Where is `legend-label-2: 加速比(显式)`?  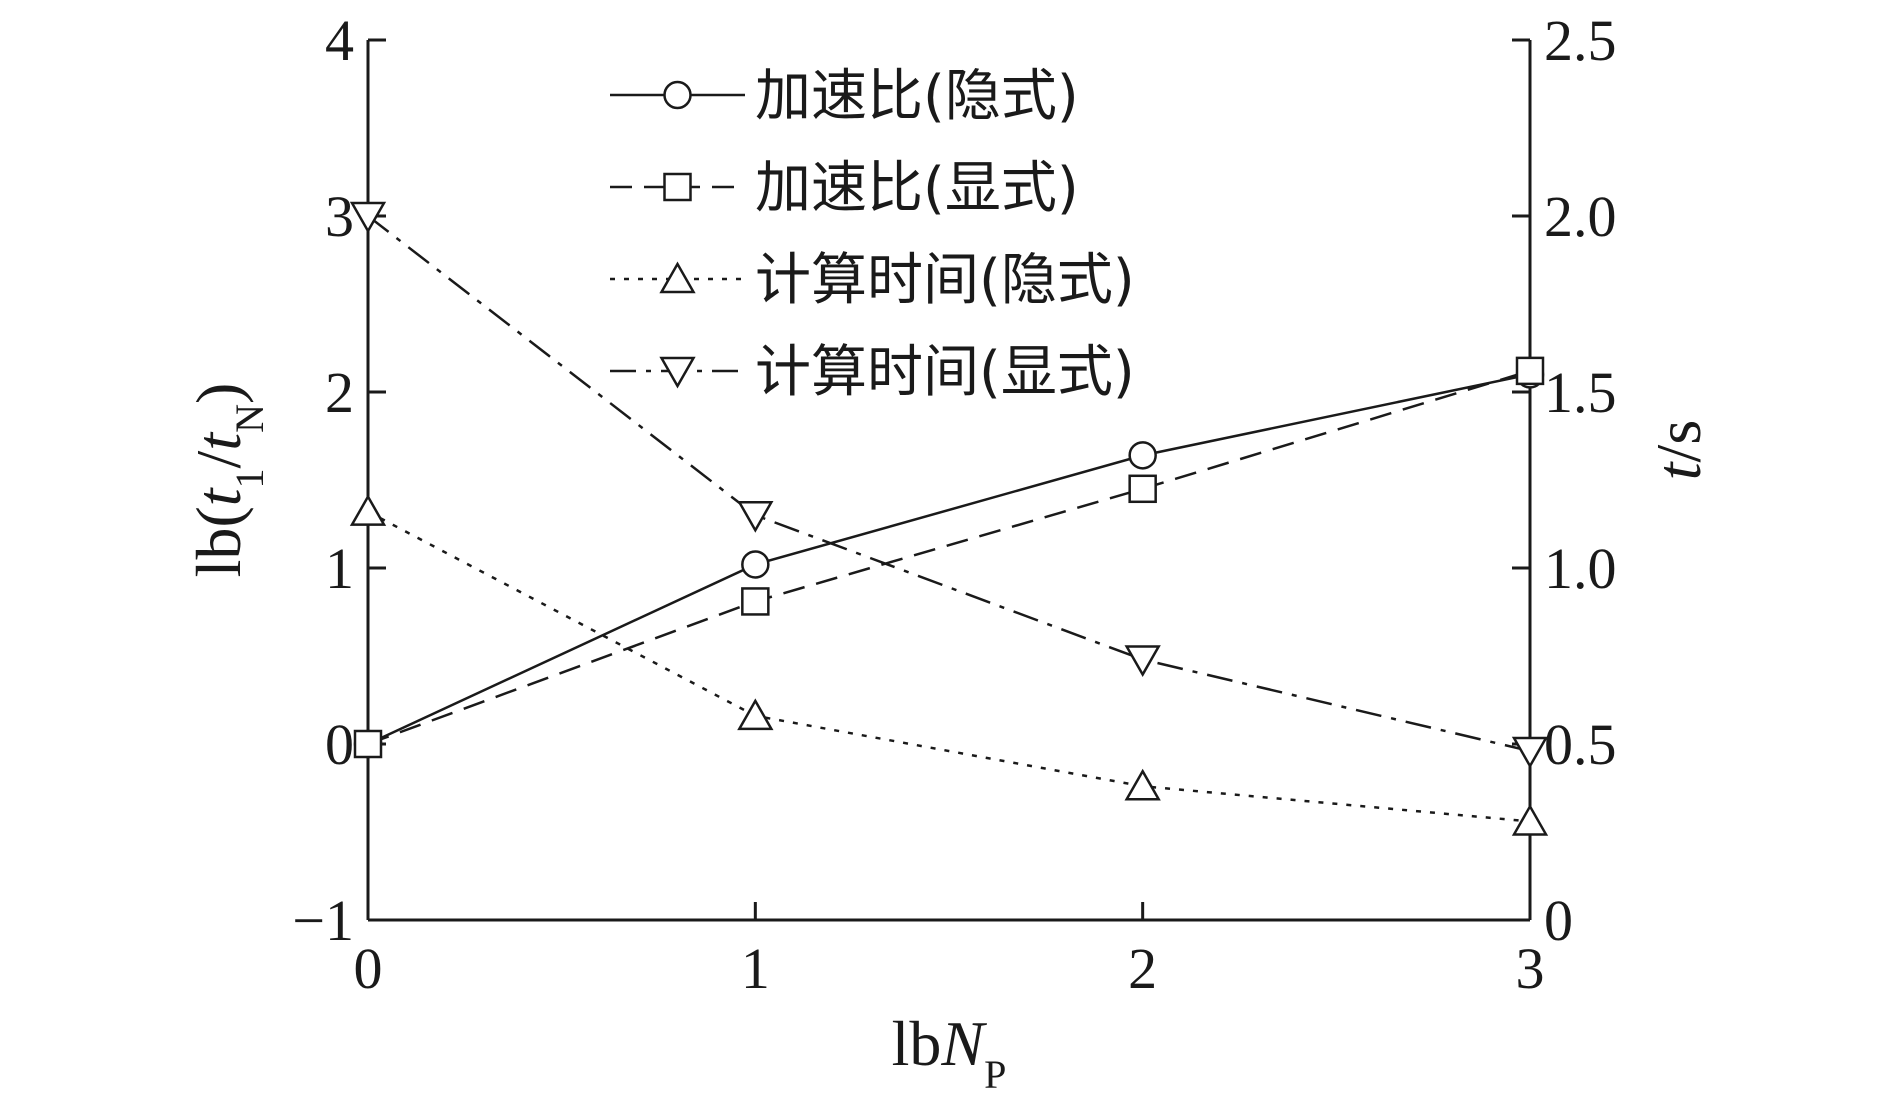
legend-label-2: 加速比(显式) is located at coordinates (917, 188).